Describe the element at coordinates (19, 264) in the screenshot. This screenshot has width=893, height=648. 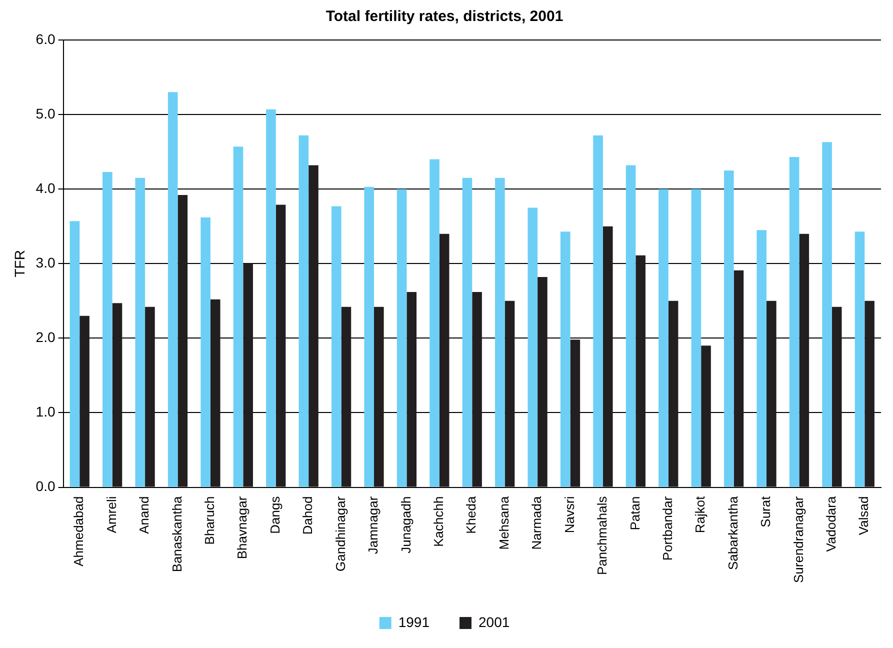
I see `y-axis-title: TFR` at that location.